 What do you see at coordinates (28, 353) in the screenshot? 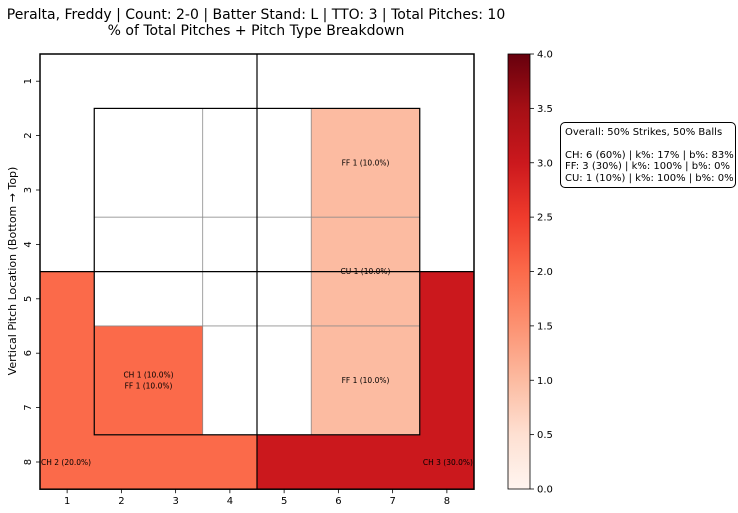
I see `y-tick-label: 6` at bounding box center [28, 353].